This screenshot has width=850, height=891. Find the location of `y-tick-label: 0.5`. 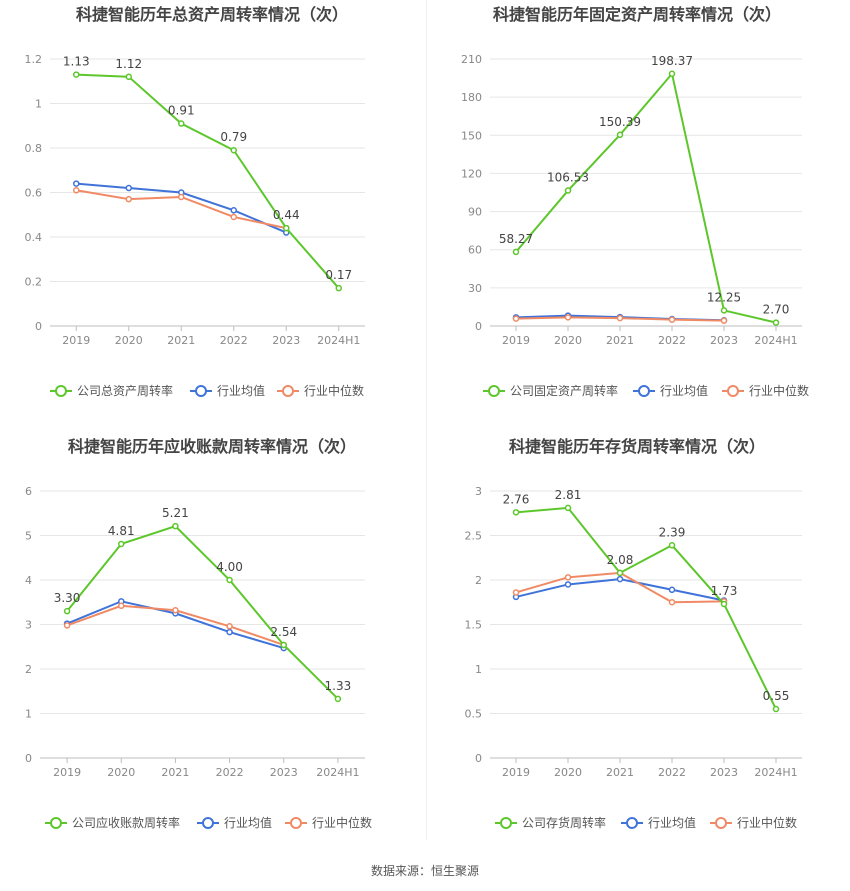

y-tick-label: 0.5 is located at coordinates (474, 714).